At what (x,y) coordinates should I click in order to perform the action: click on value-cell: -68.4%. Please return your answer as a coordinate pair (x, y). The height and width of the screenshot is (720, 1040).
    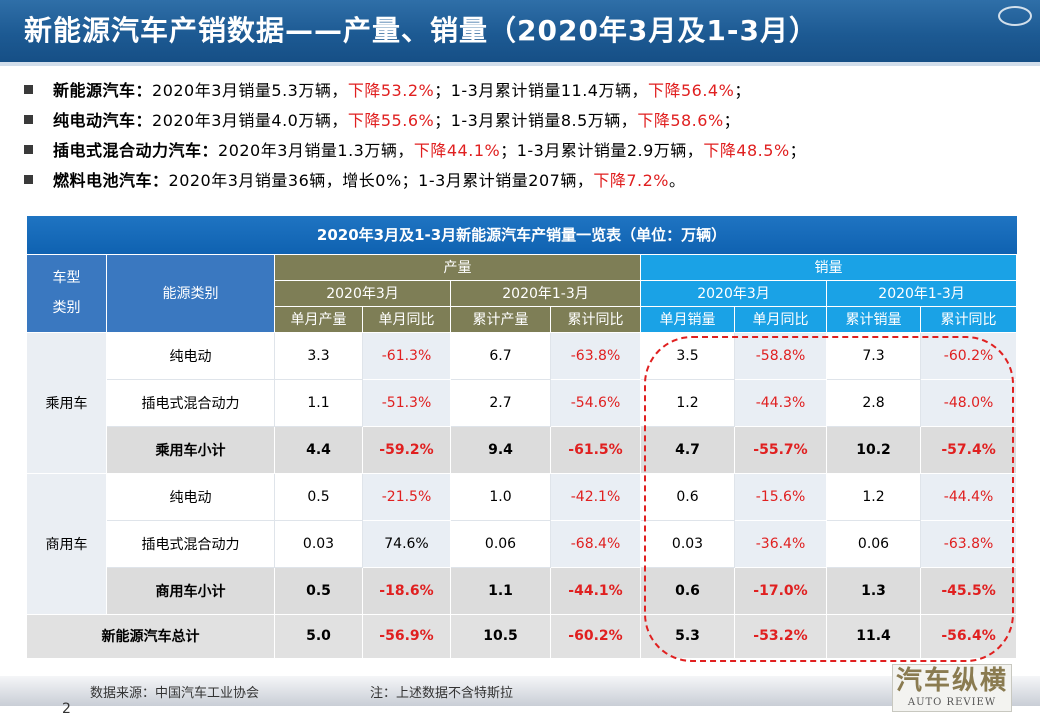
    Looking at the image, I should click on (595, 543).